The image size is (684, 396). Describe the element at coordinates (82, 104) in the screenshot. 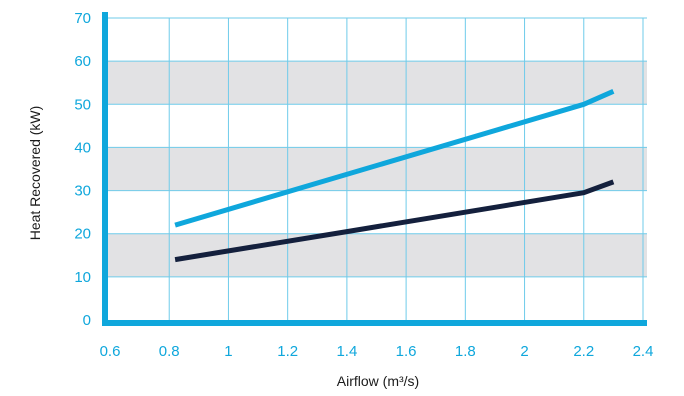

I see `y-tick-label-5: 50` at that location.